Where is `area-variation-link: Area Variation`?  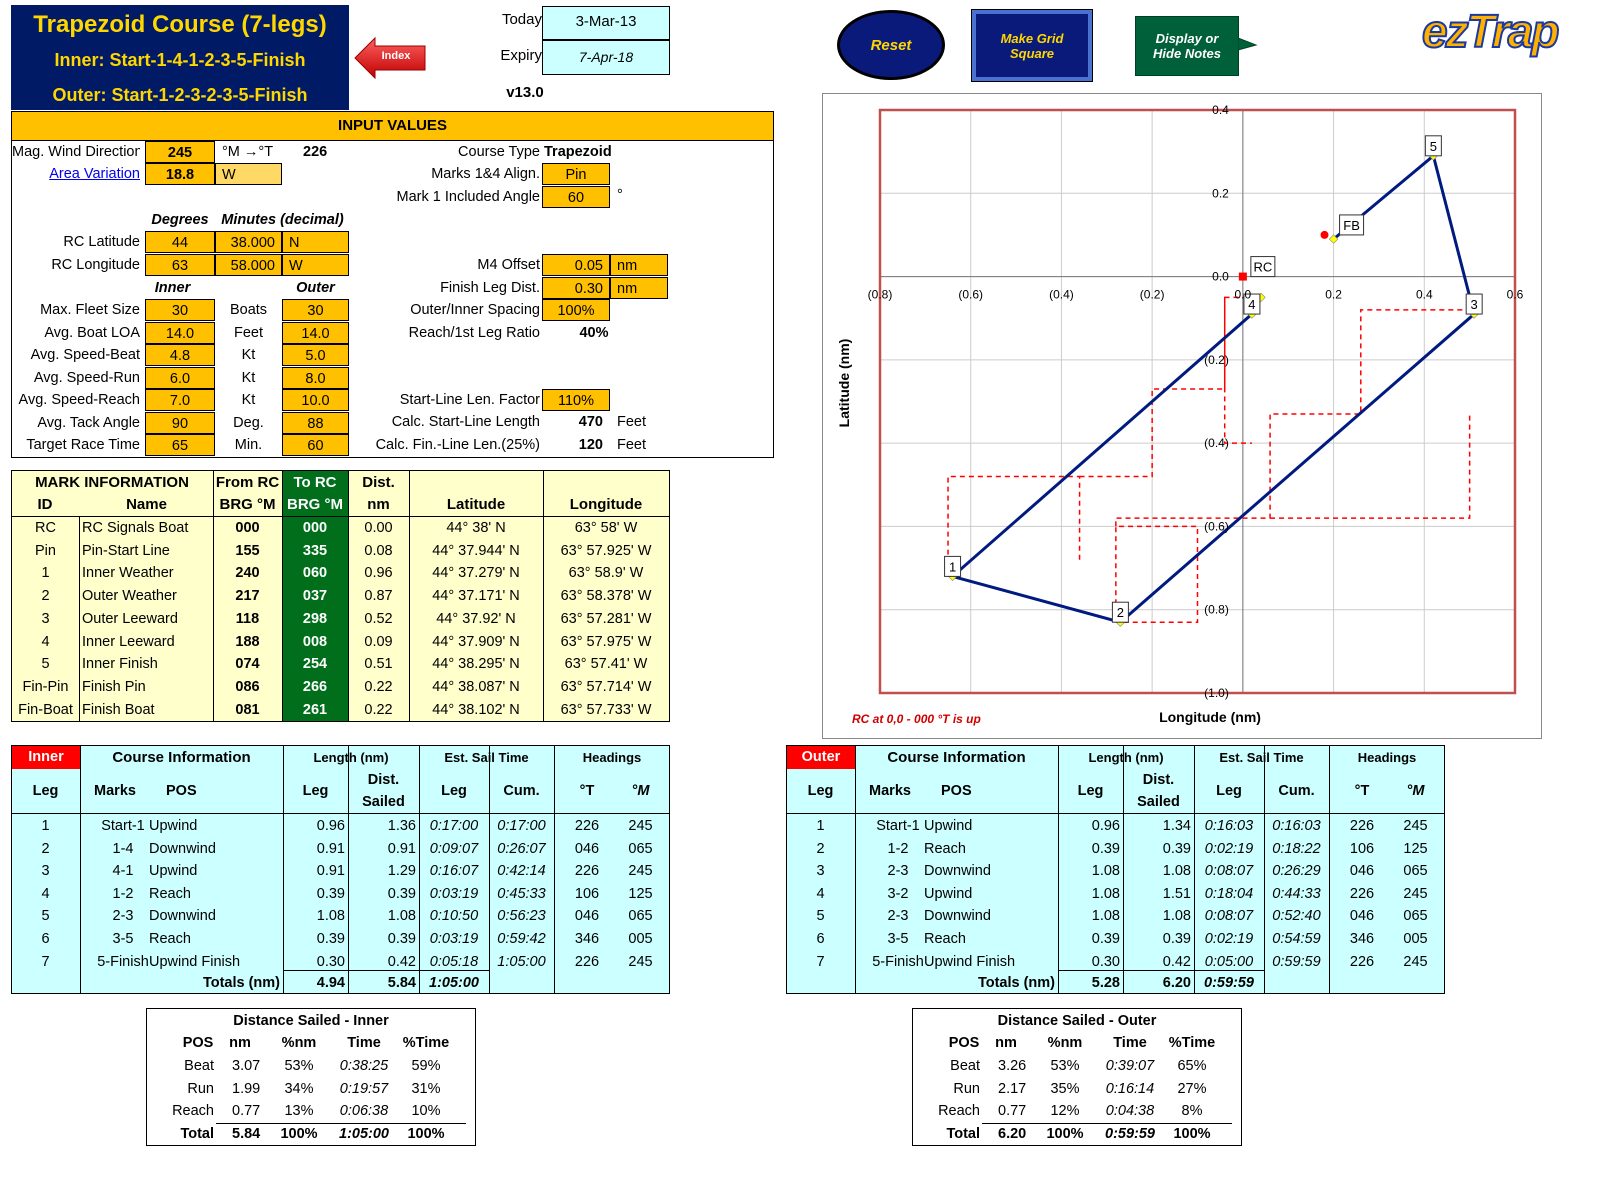 area-variation-link: Area Variation is located at coordinates (76, 174).